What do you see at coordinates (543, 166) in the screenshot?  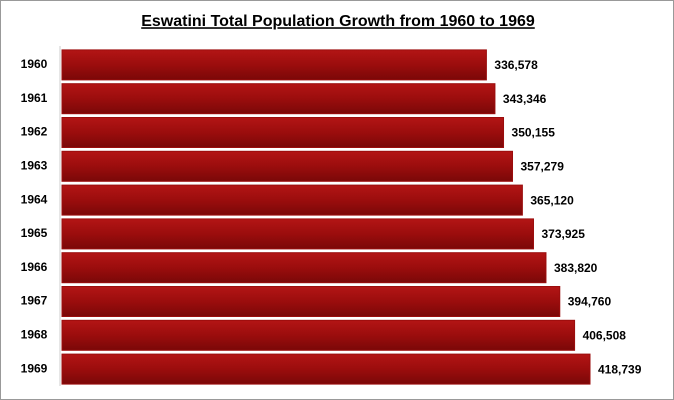 I see `data-label: 357,279` at bounding box center [543, 166].